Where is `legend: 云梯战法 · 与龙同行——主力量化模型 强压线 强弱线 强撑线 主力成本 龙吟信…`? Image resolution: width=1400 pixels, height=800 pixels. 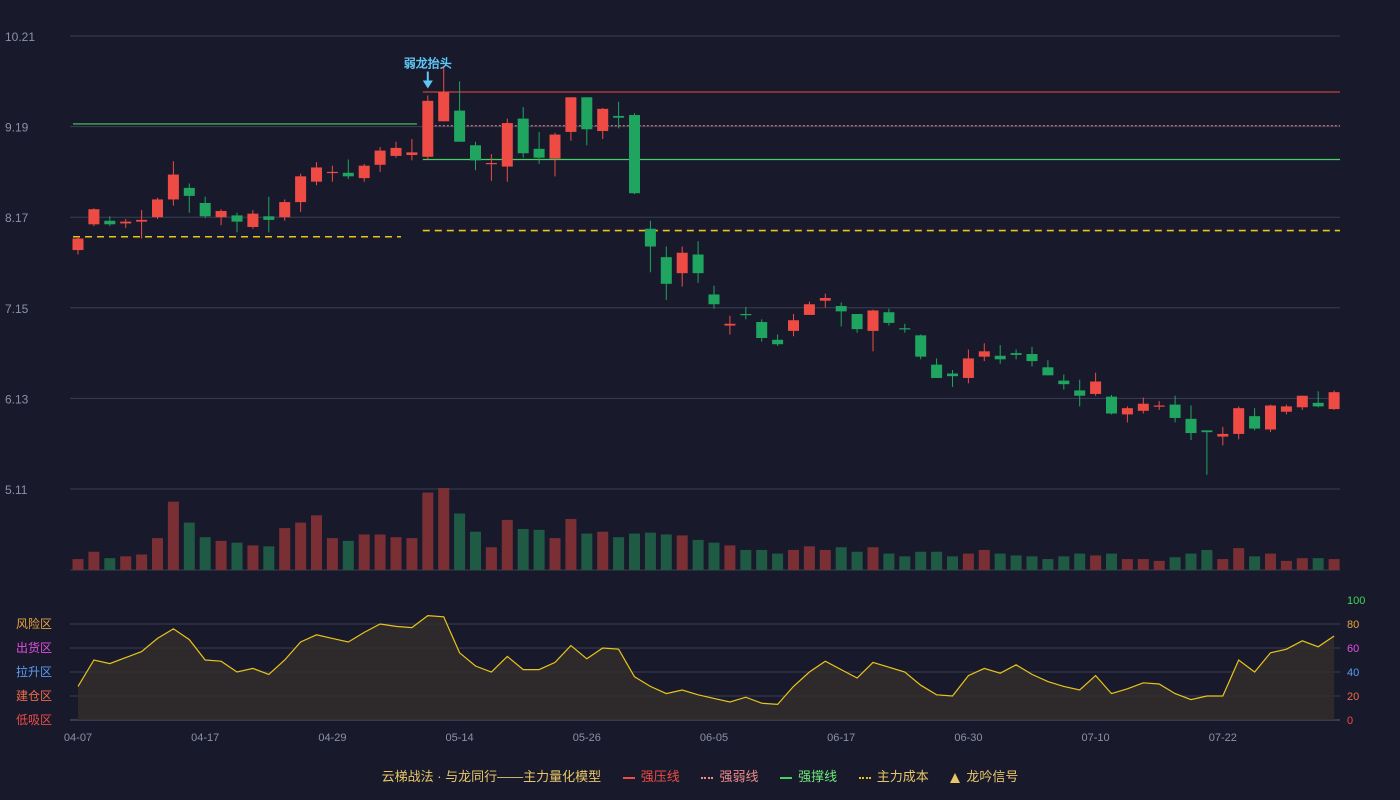
legend: 云梯战法 · 与龙同行——主力量化模型 强压线 强弱线 强撑线 主力成本 龙吟信… is located at coordinates (700, 775).